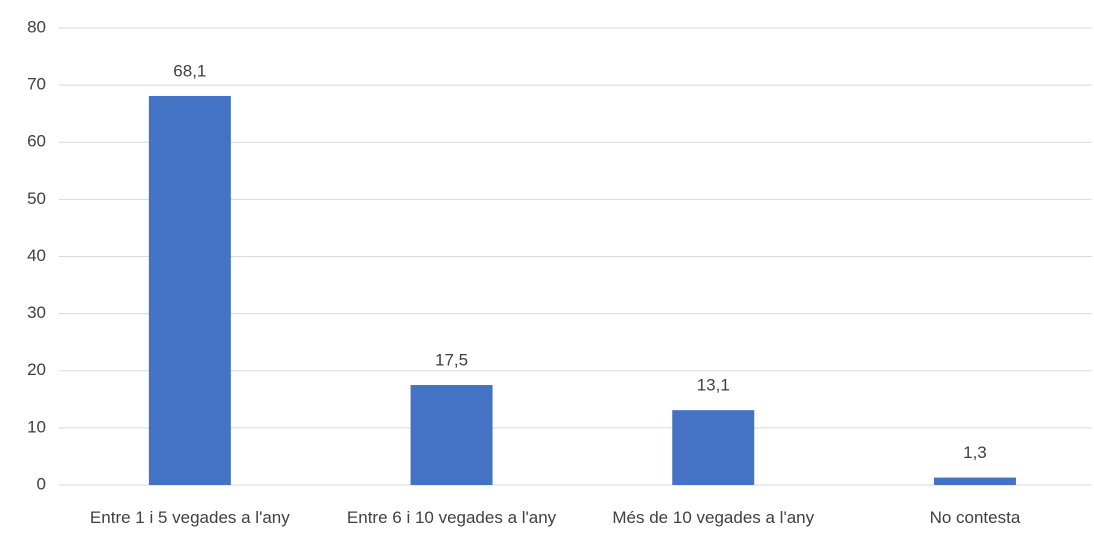 This screenshot has height=554, width=1094. What do you see at coordinates (36, 141) in the screenshot?
I see `y-tick-label: 60` at bounding box center [36, 141].